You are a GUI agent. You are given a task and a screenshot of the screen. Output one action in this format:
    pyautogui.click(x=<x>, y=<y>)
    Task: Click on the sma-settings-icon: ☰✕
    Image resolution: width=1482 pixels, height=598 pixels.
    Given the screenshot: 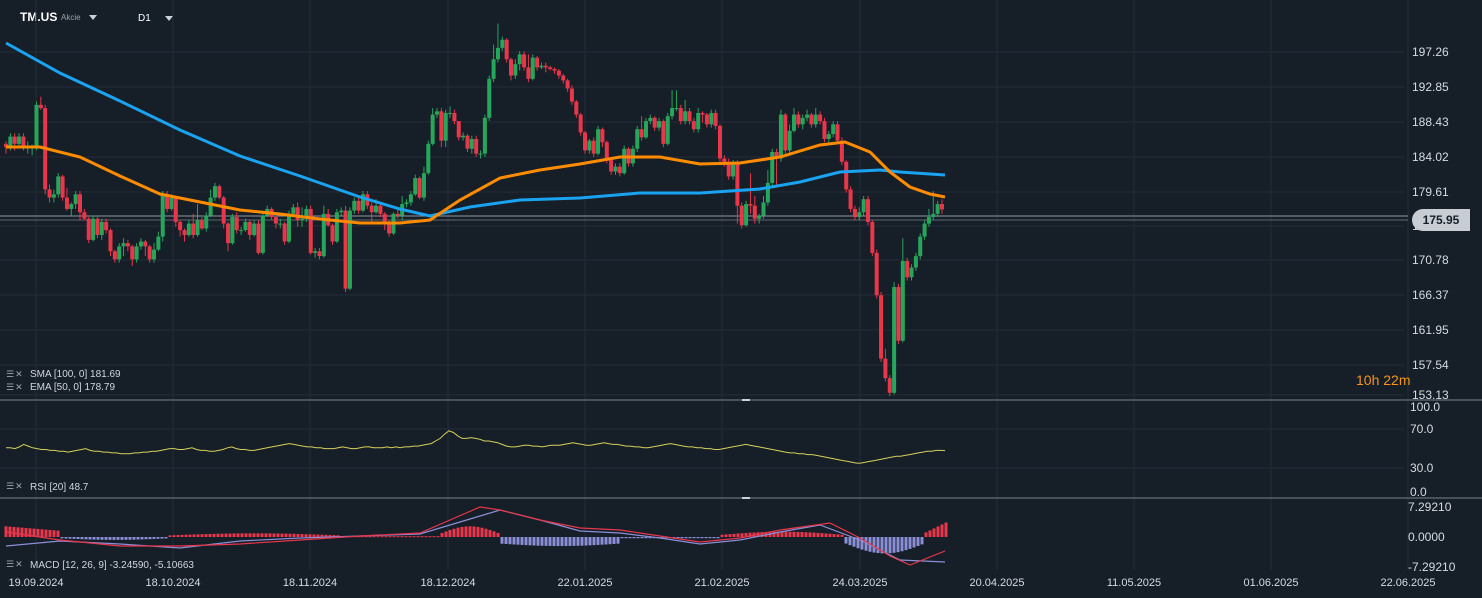 What is the action you would take?
    pyautogui.click(x=15, y=374)
    